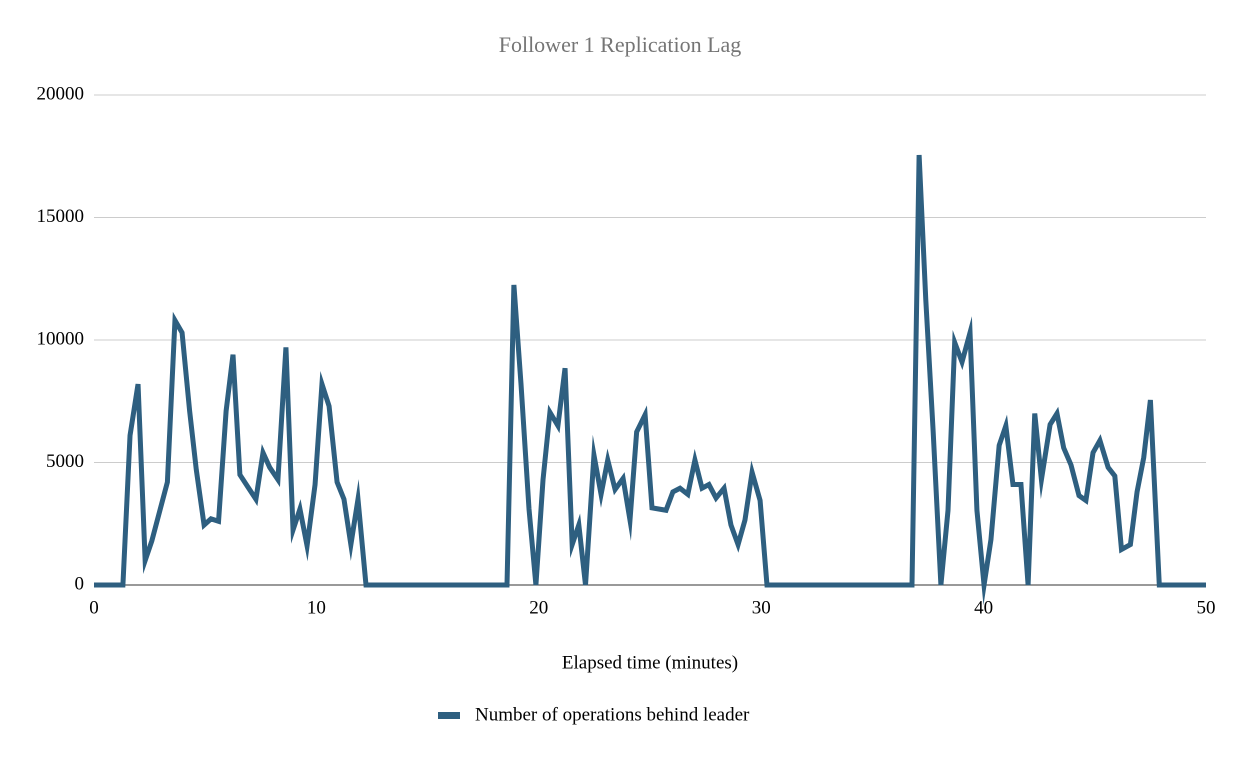  What do you see at coordinates (61, 216) in the screenshot?
I see `y-tick-label: 15000` at bounding box center [61, 216].